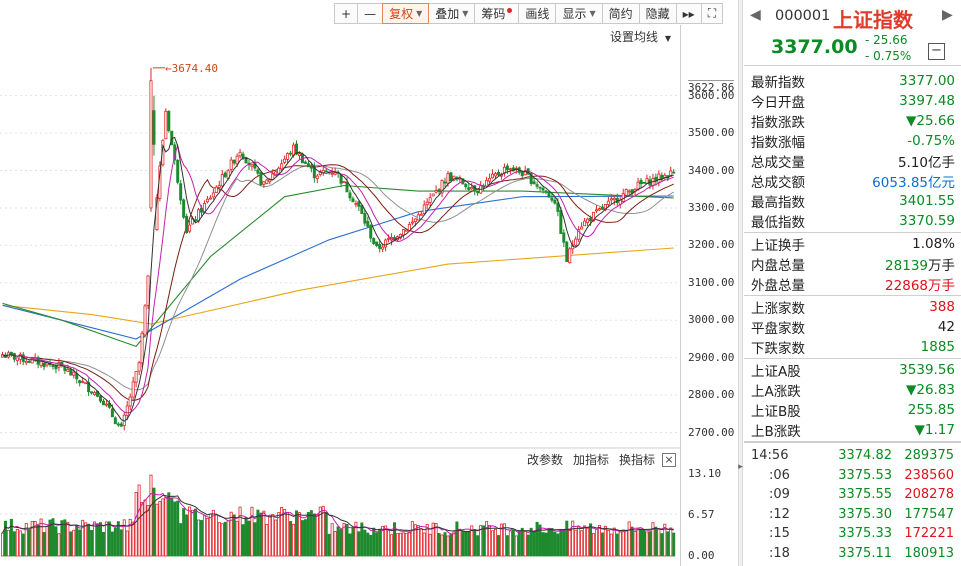  I want to click on quote-label: 上A涨跌, so click(776, 392).